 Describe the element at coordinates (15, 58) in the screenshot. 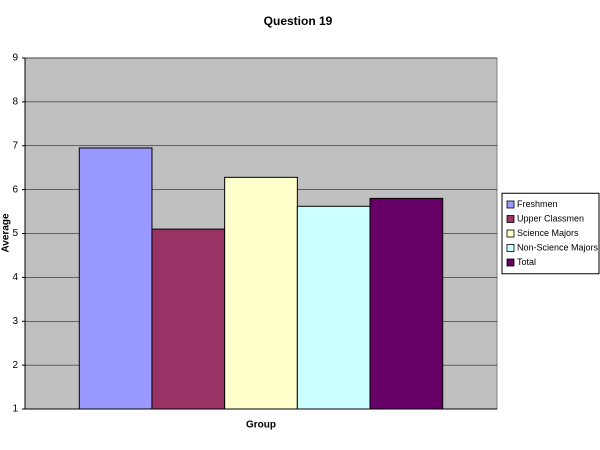

I see `y-tick-label: 9` at that location.